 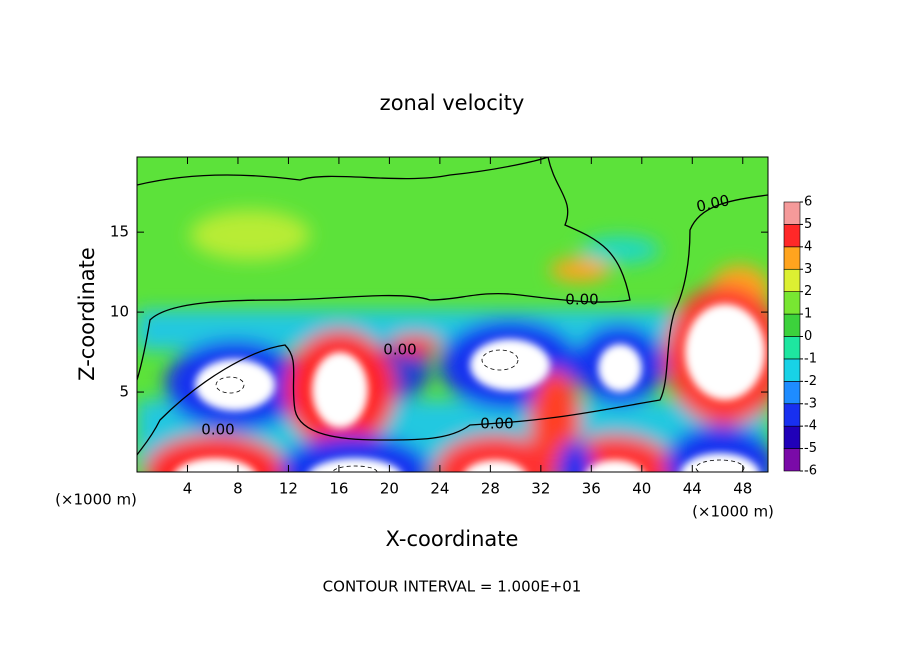 I want to click on colorbar-label: -5, so click(x=810, y=448).